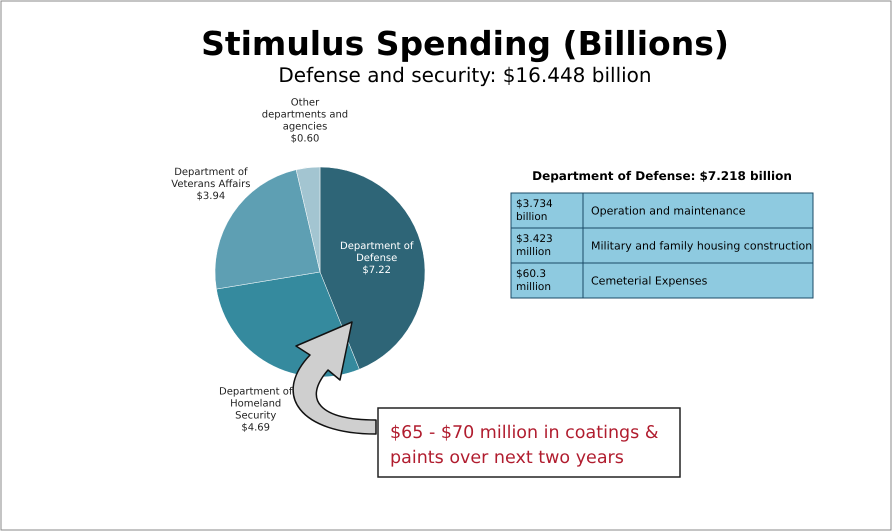 This screenshot has height=531, width=892. What do you see at coordinates (211, 196) in the screenshot?
I see `data-label: $3.94` at bounding box center [211, 196].